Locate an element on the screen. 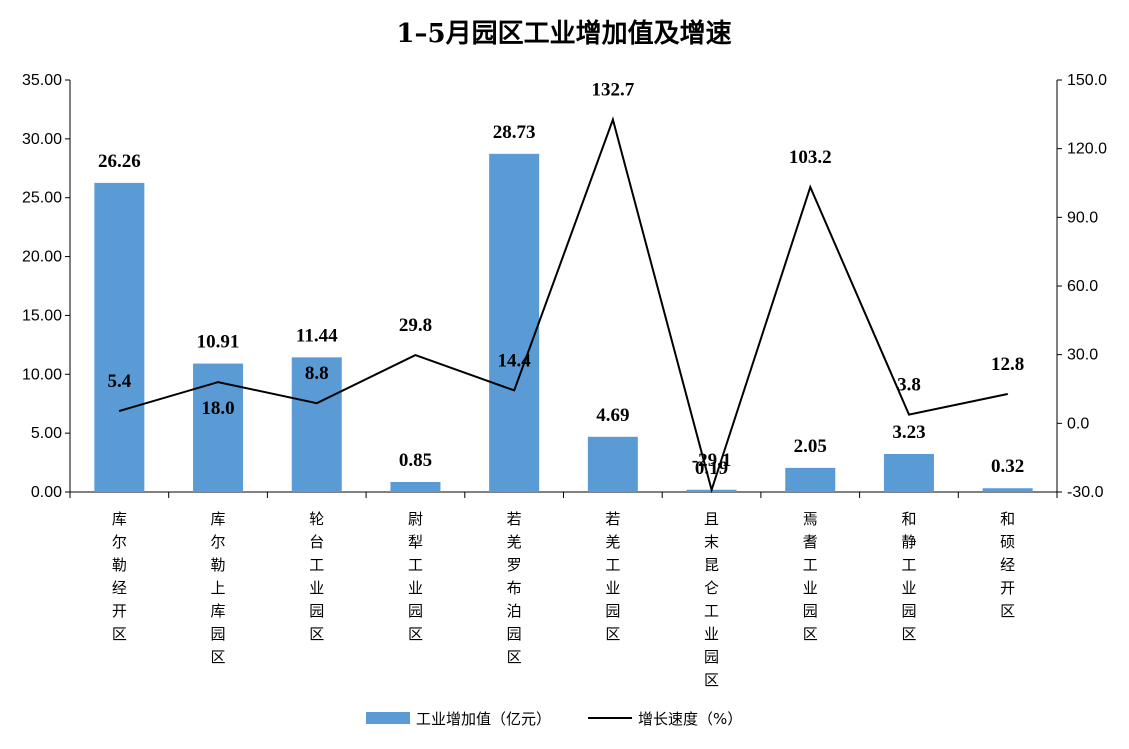  bar-value-label: 28.73 is located at coordinates (514, 132).